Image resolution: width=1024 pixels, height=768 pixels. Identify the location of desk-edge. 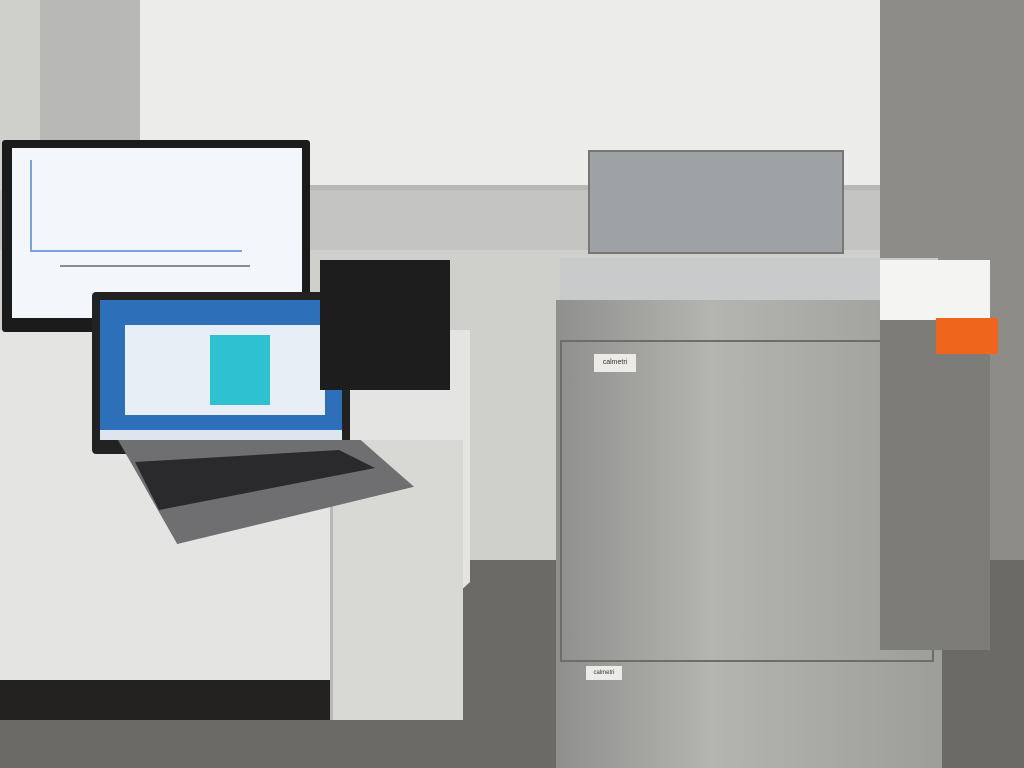
(170, 700).